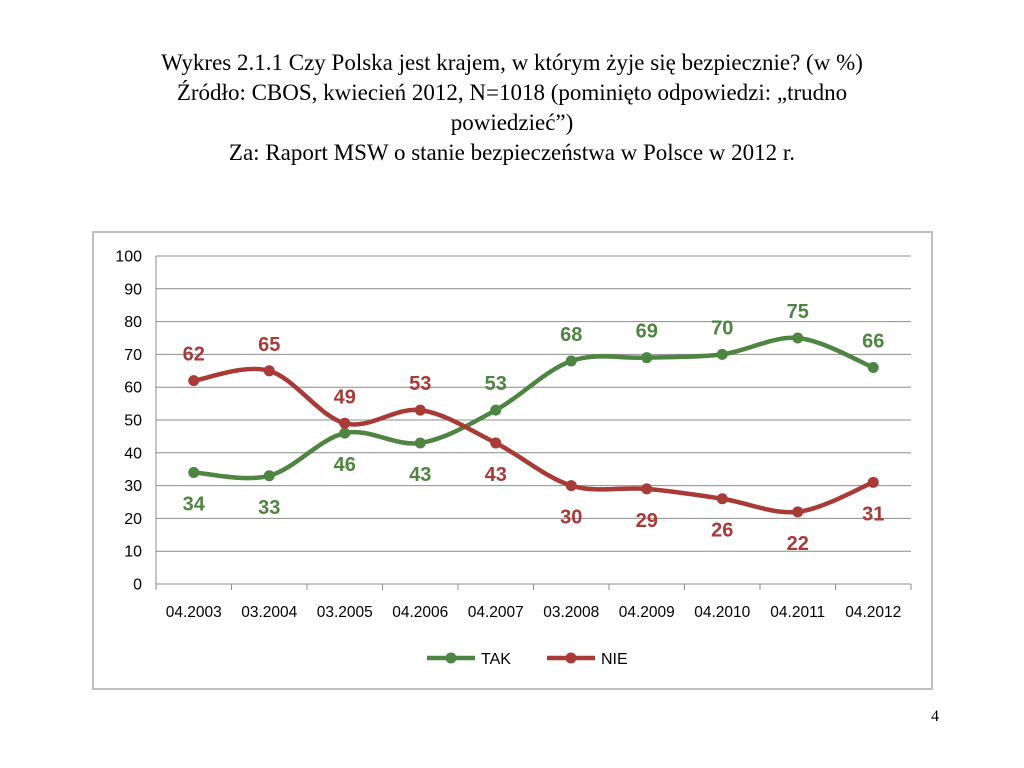 The height and width of the screenshot is (768, 1024). What do you see at coordinates (269, 508) in the screenshot?
I see `data-label-tak: 33` at bounding box center [269, 508].